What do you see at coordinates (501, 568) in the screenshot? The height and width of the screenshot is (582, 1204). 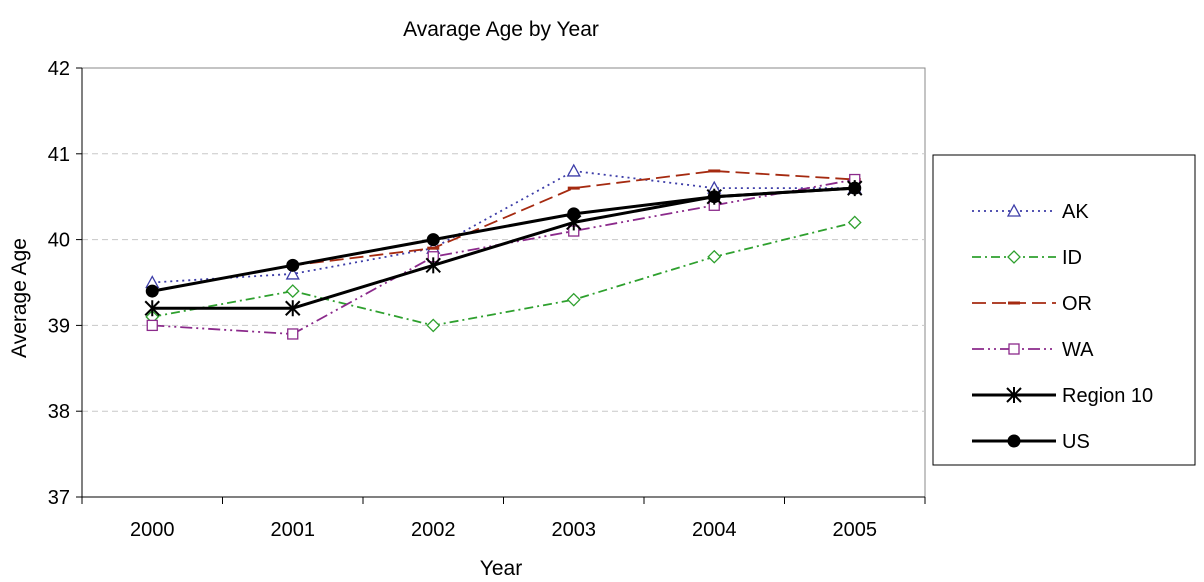 I see `x-axis-label: Year` at bounding box center [501, 568].